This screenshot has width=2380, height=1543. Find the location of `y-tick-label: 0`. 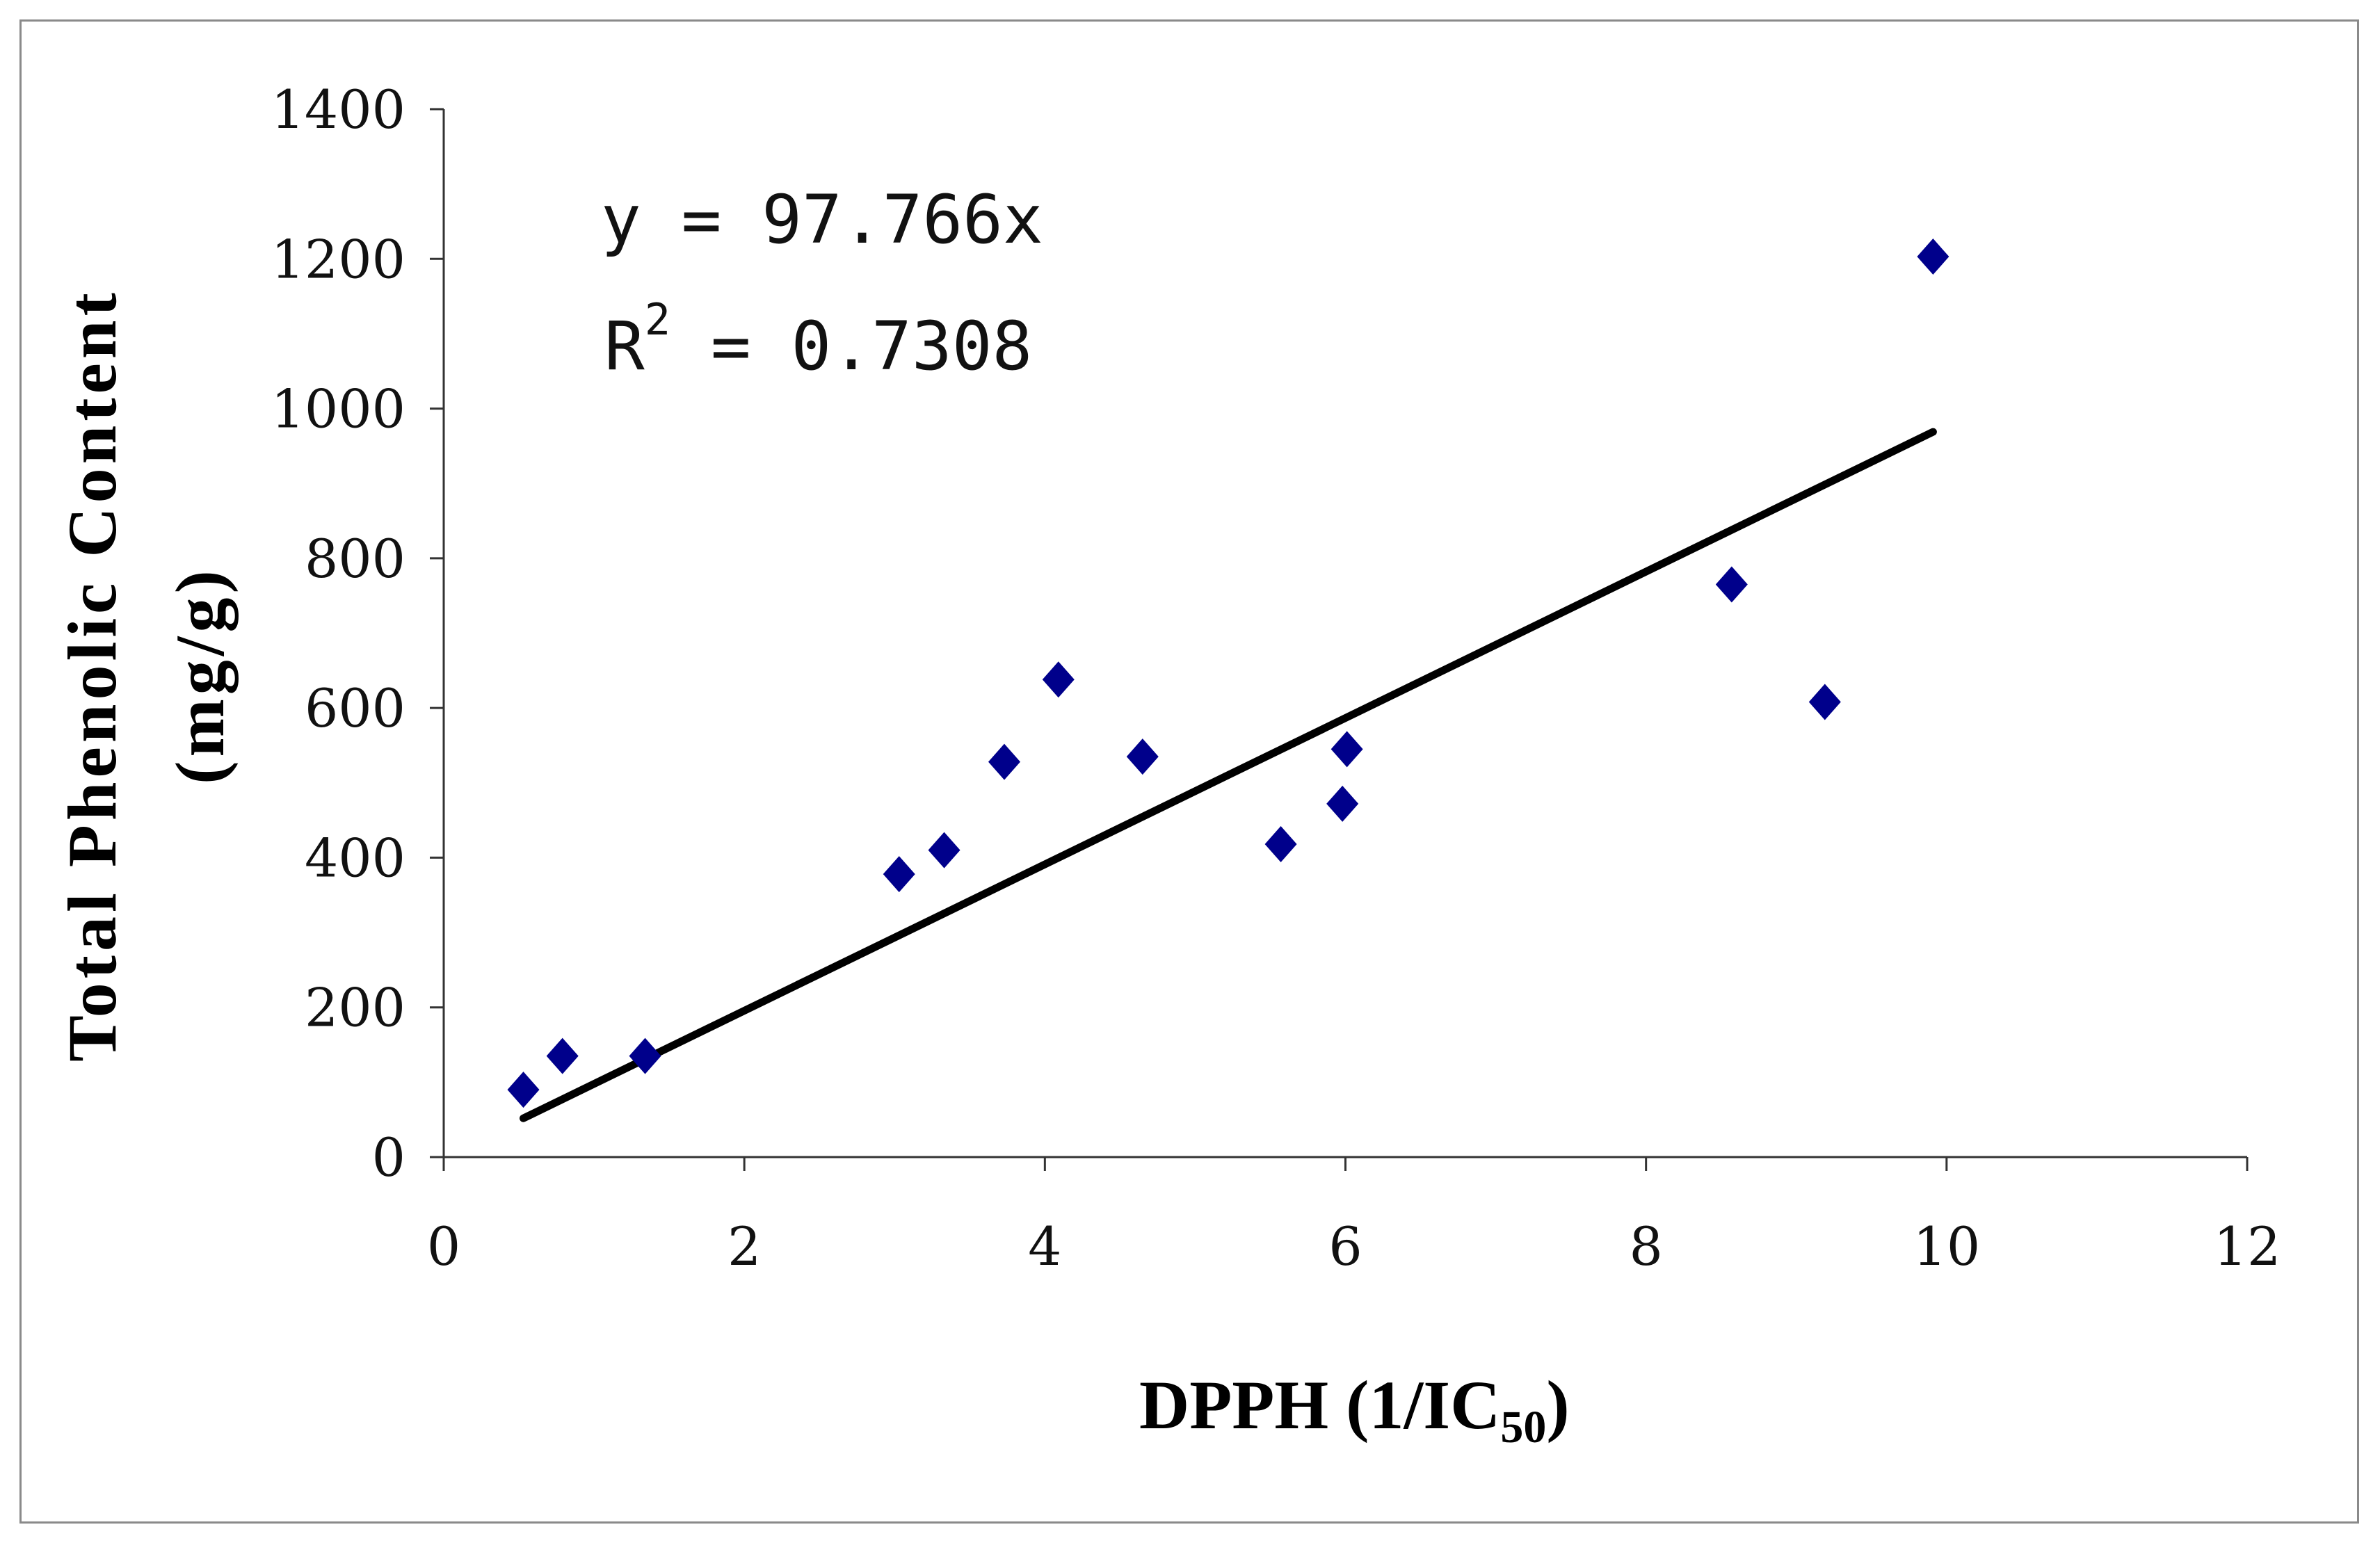

y-tick-label: 0 is located at coordinates (388, 1157).